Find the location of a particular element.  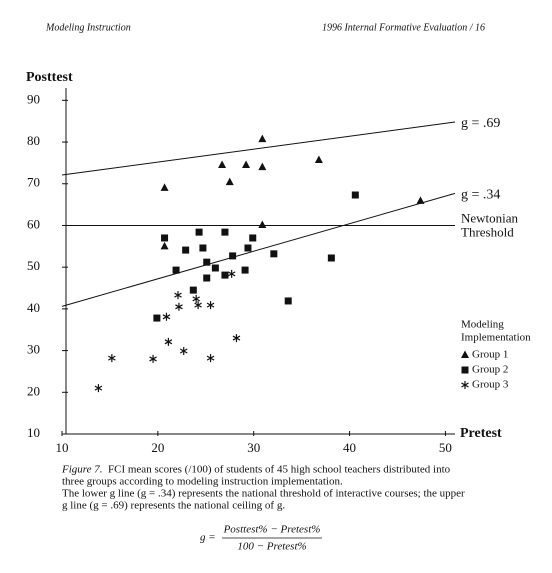

x-axis-label: Pretest is located at coordinates (481, 433).